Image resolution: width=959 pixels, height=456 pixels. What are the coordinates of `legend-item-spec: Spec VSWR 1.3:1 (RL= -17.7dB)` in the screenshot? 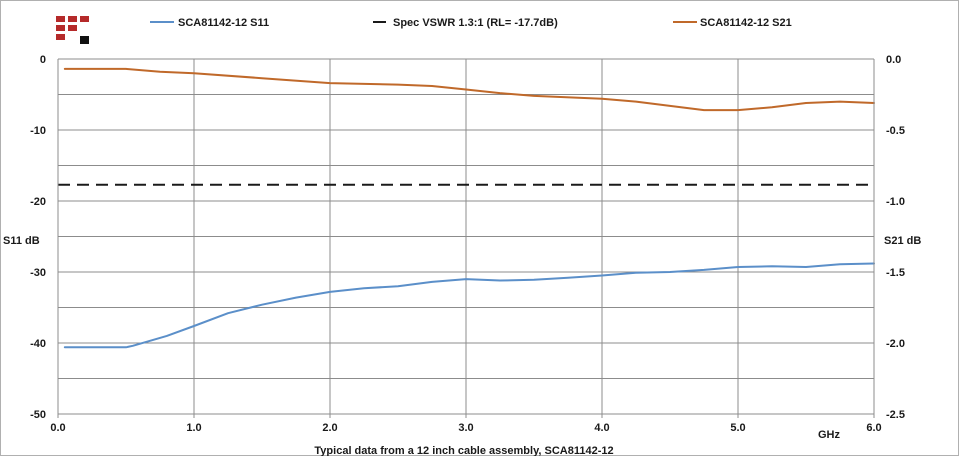 It's located at (465, 23).